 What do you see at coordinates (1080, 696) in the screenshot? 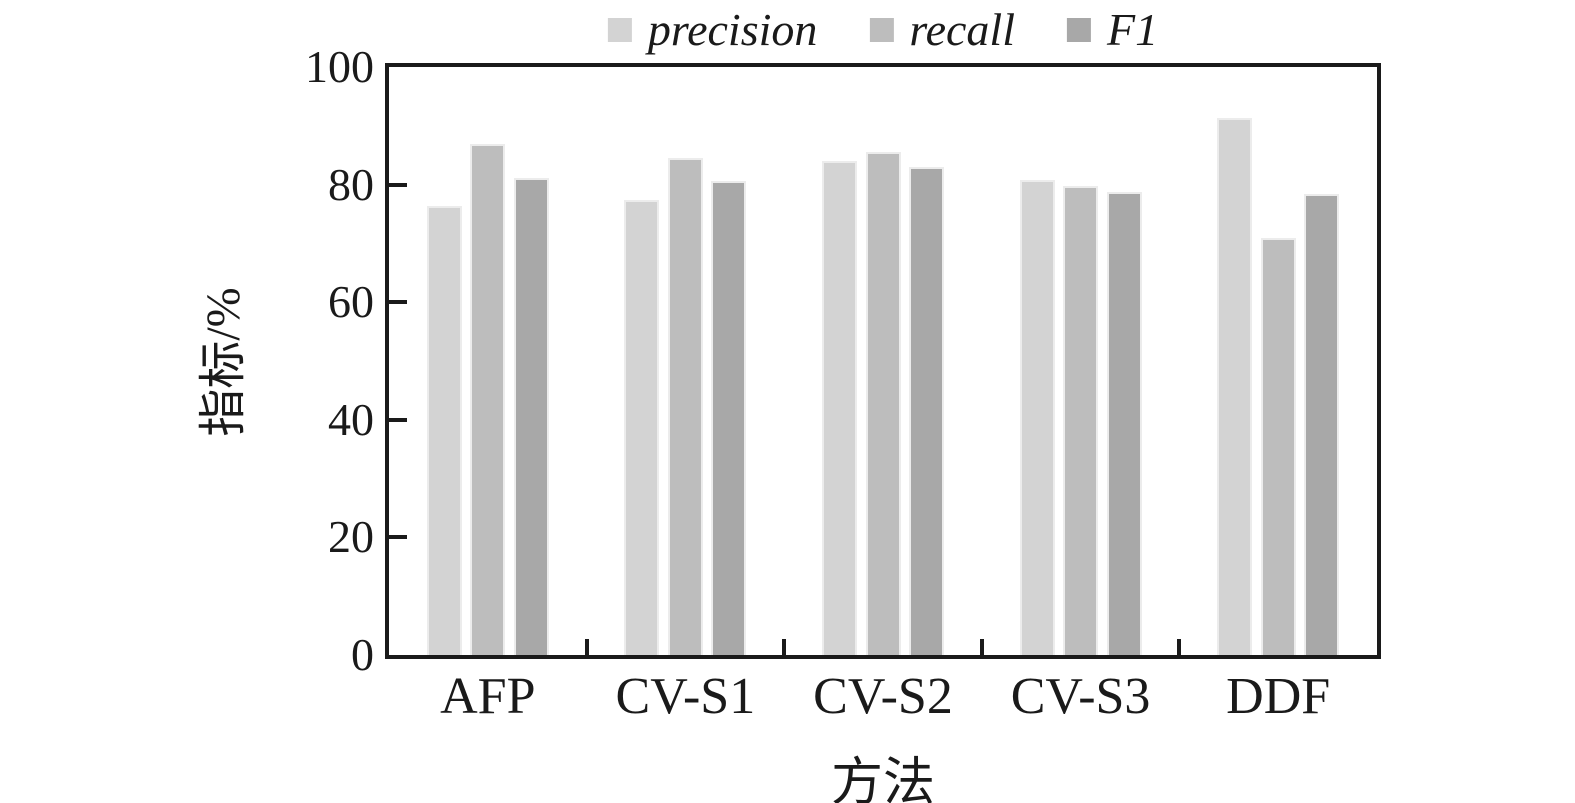
I see `x-category-label: CV-S3` at bounding box center [1080, 696].